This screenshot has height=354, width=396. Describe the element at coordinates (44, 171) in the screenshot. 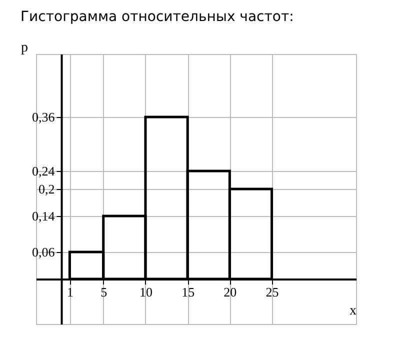

I see `y-tick-label: 0,24` at that location.